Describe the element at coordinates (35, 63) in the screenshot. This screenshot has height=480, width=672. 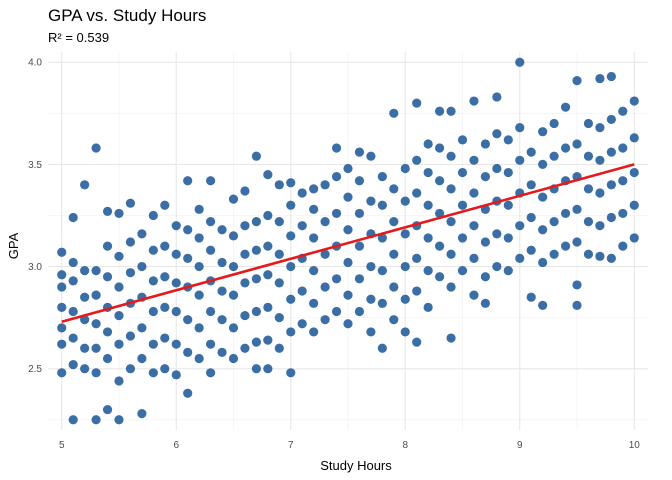
I see `y-tick-label: 4.0` at that location.